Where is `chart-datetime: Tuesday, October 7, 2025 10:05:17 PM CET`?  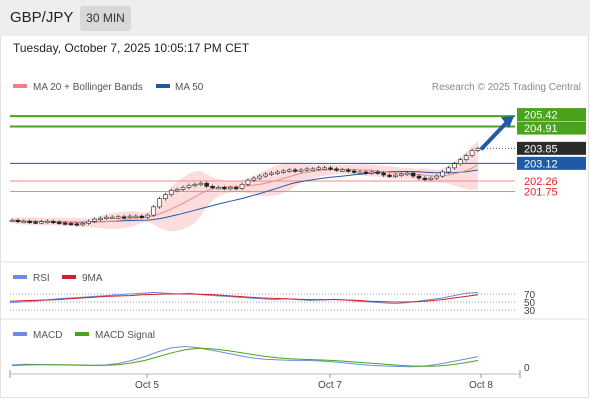
chart-datetime: Tuesday, October 7, 2025 10:05:17 PM CET is located at coordinates (131, 48).